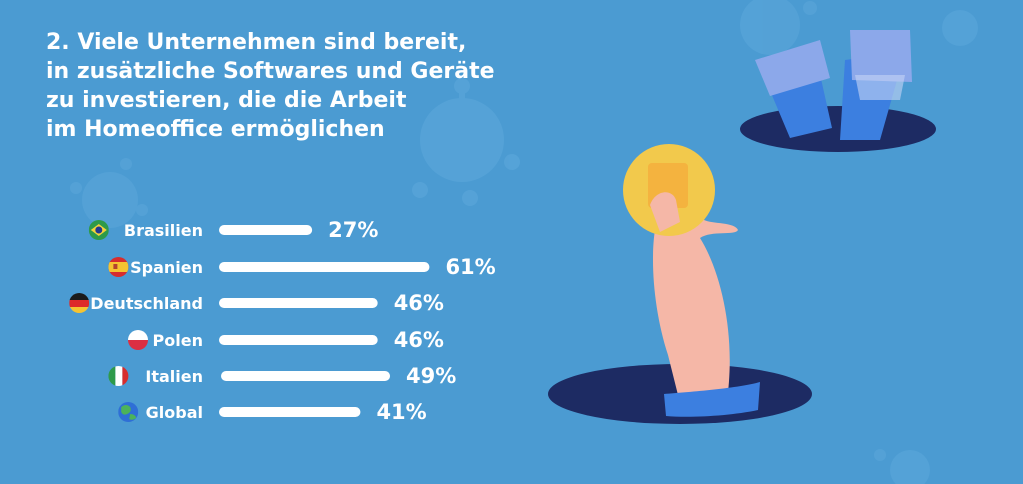 The height and width of the screenshot is (484, 1023). What do you see at coordinates (353, 230) in the screenshot?
I see `value-label: 27%` at bounding box center [353, 230].